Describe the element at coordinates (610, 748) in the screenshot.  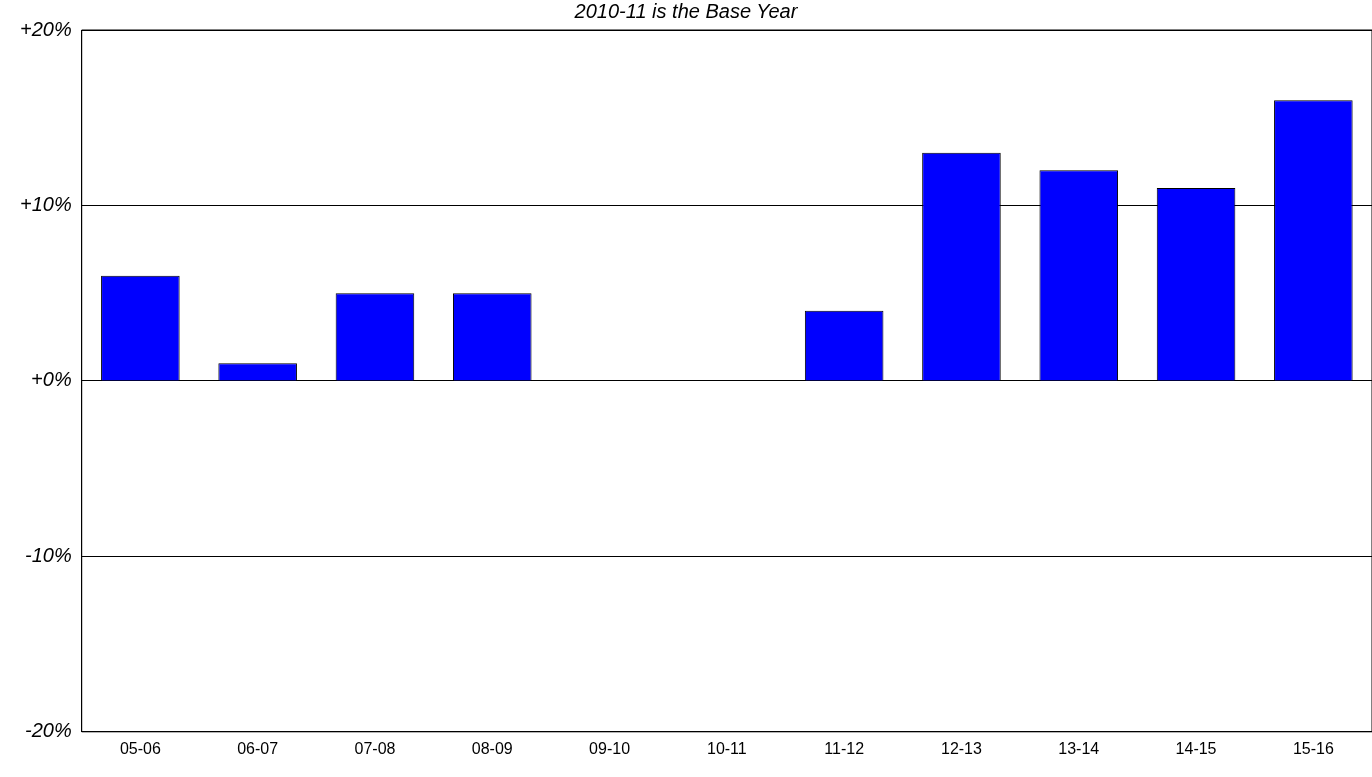
I see `x-tick-label: 09-10` at that location.